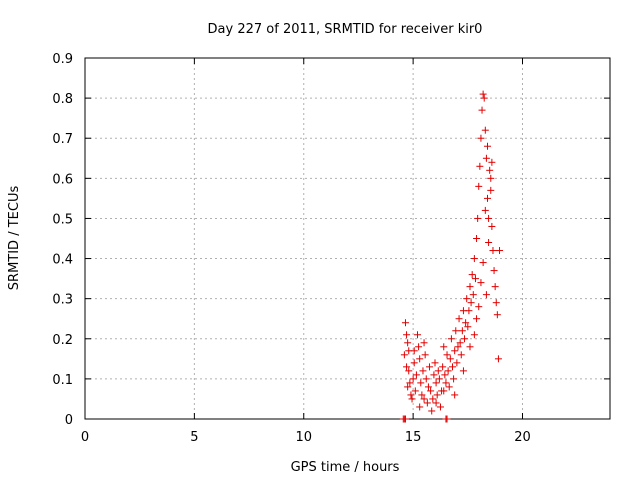 This screenshot has width=640, height=480. I want to click on x-tick-label: 20, so click(522, 437).